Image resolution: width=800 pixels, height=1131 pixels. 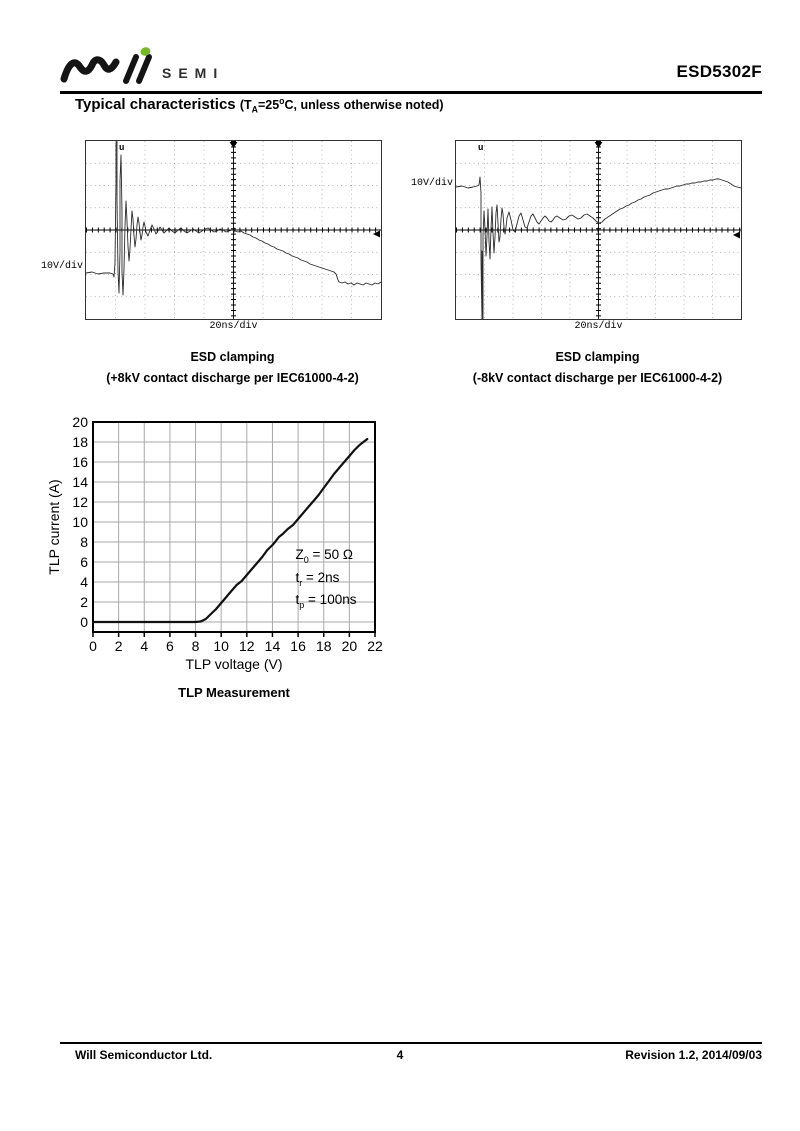 I want to click on logo-graphic: SEMI, so click(x=142, y=65).